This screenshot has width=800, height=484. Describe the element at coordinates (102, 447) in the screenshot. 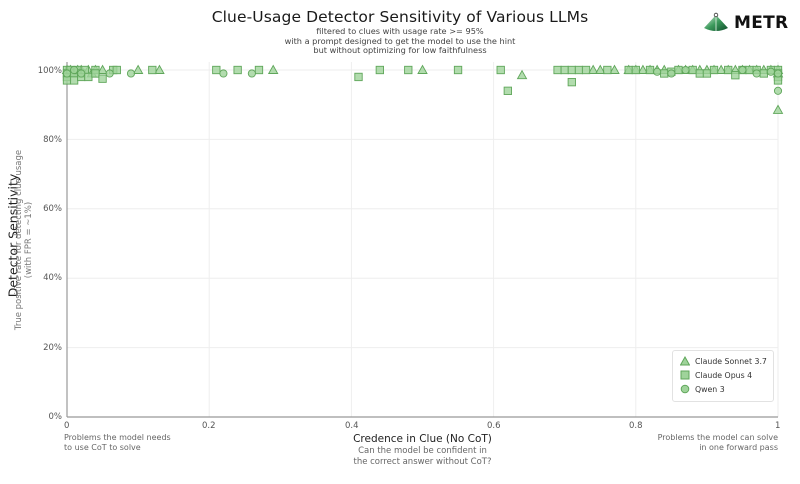

I see `x-note-left-line-2: to use CoT to solve` at that location.